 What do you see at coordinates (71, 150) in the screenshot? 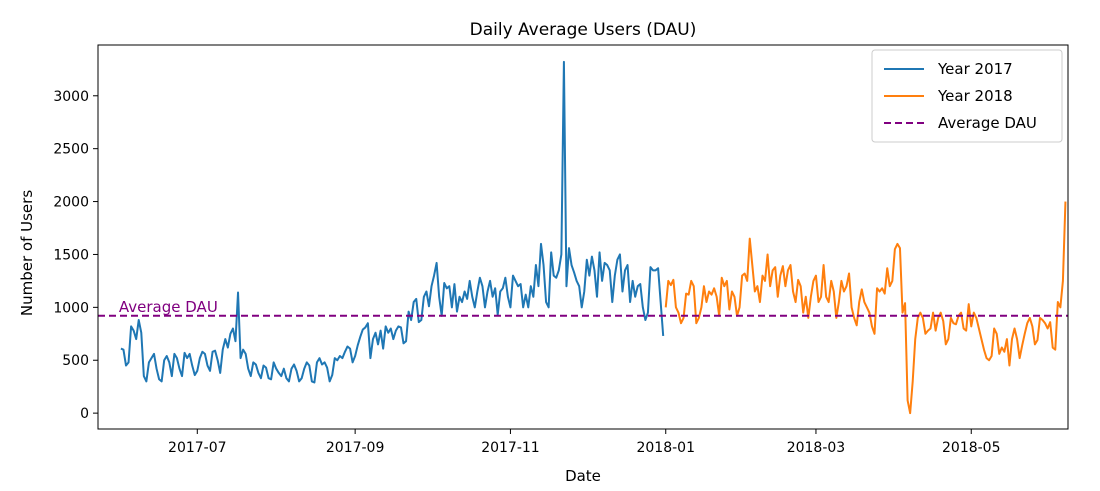
I see `y-tick-label: 2500` at bounding box center [71, 150].